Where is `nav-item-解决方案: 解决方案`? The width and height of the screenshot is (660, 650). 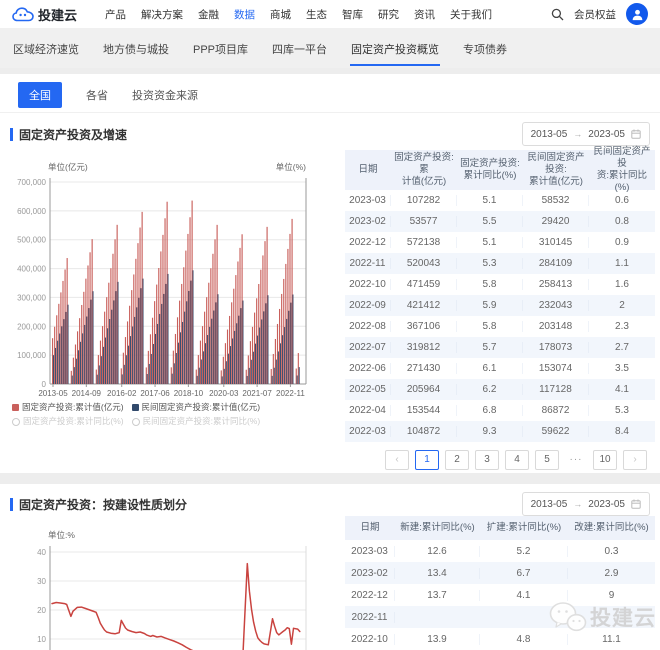 nav-item-解决方案: 解决方案 is located at coordinates (162, 14).